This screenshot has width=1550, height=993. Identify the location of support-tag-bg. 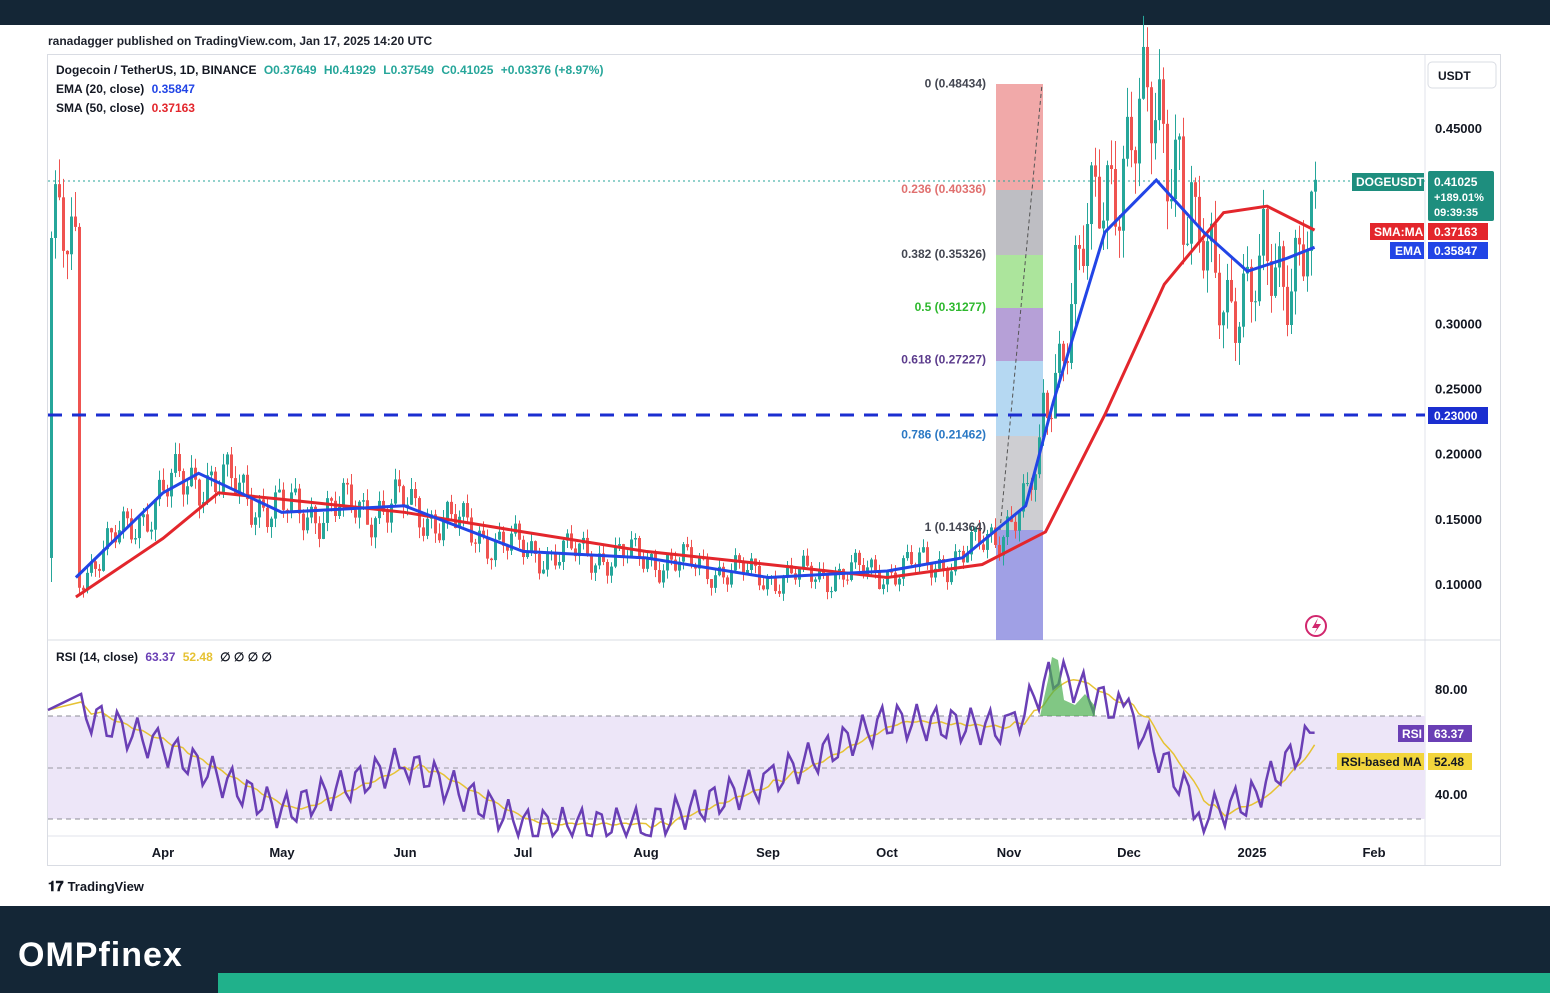
(1458, 415).